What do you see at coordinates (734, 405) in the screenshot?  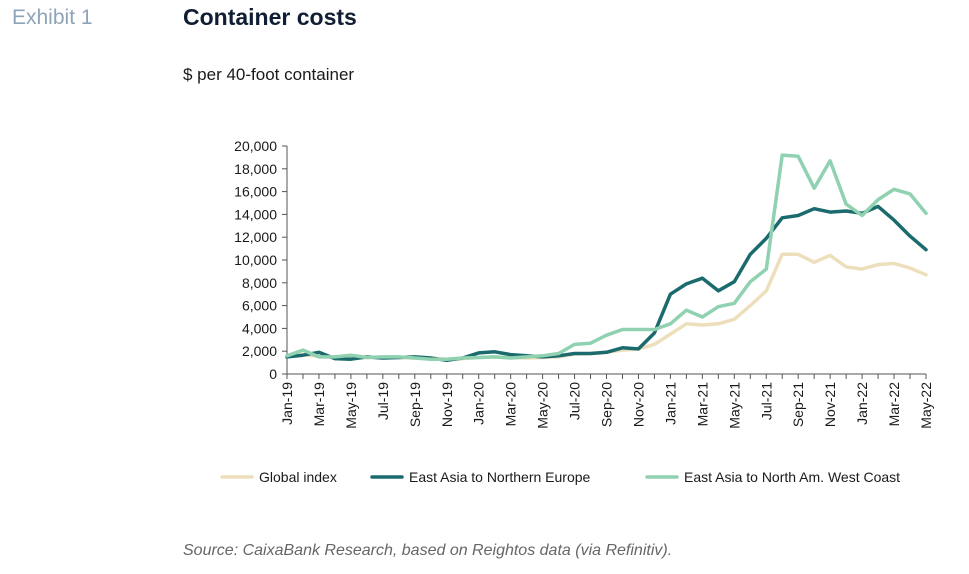 I see `x-tick-label: May-21` at bounding box center [734, 405].